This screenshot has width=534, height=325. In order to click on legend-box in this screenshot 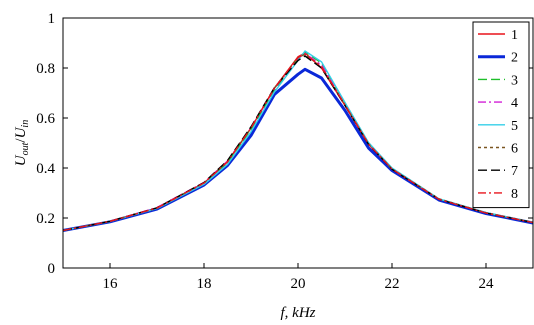, I will do `click(501, 115)`.